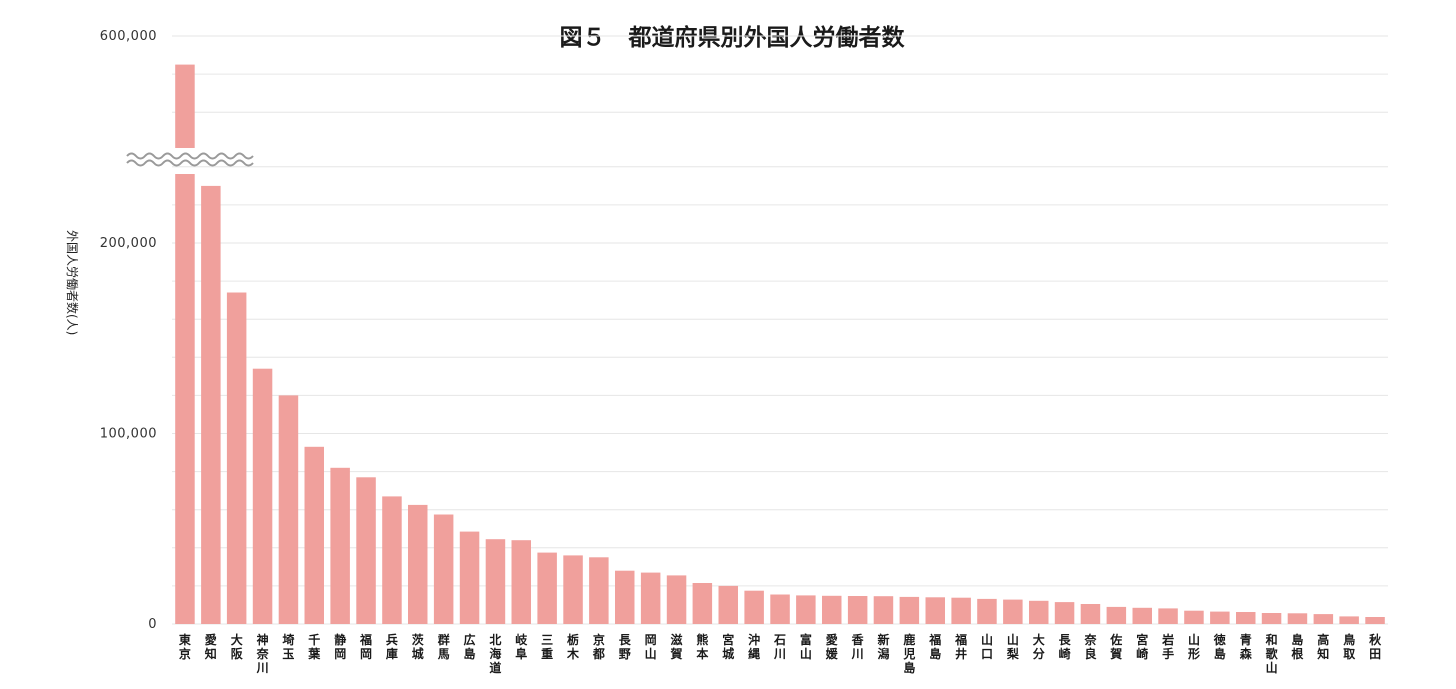  Describe the element at coordinates (469, 646) in the screenshot. I see `category-label: 広島` at that location.